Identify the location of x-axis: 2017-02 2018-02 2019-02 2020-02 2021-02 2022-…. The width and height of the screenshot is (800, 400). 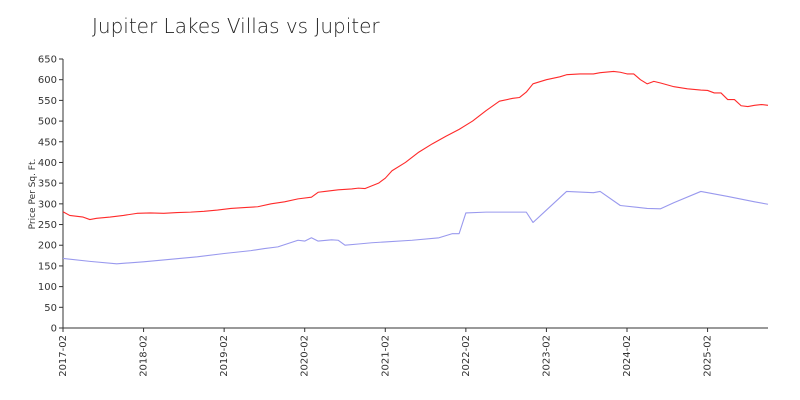
(413, 352).